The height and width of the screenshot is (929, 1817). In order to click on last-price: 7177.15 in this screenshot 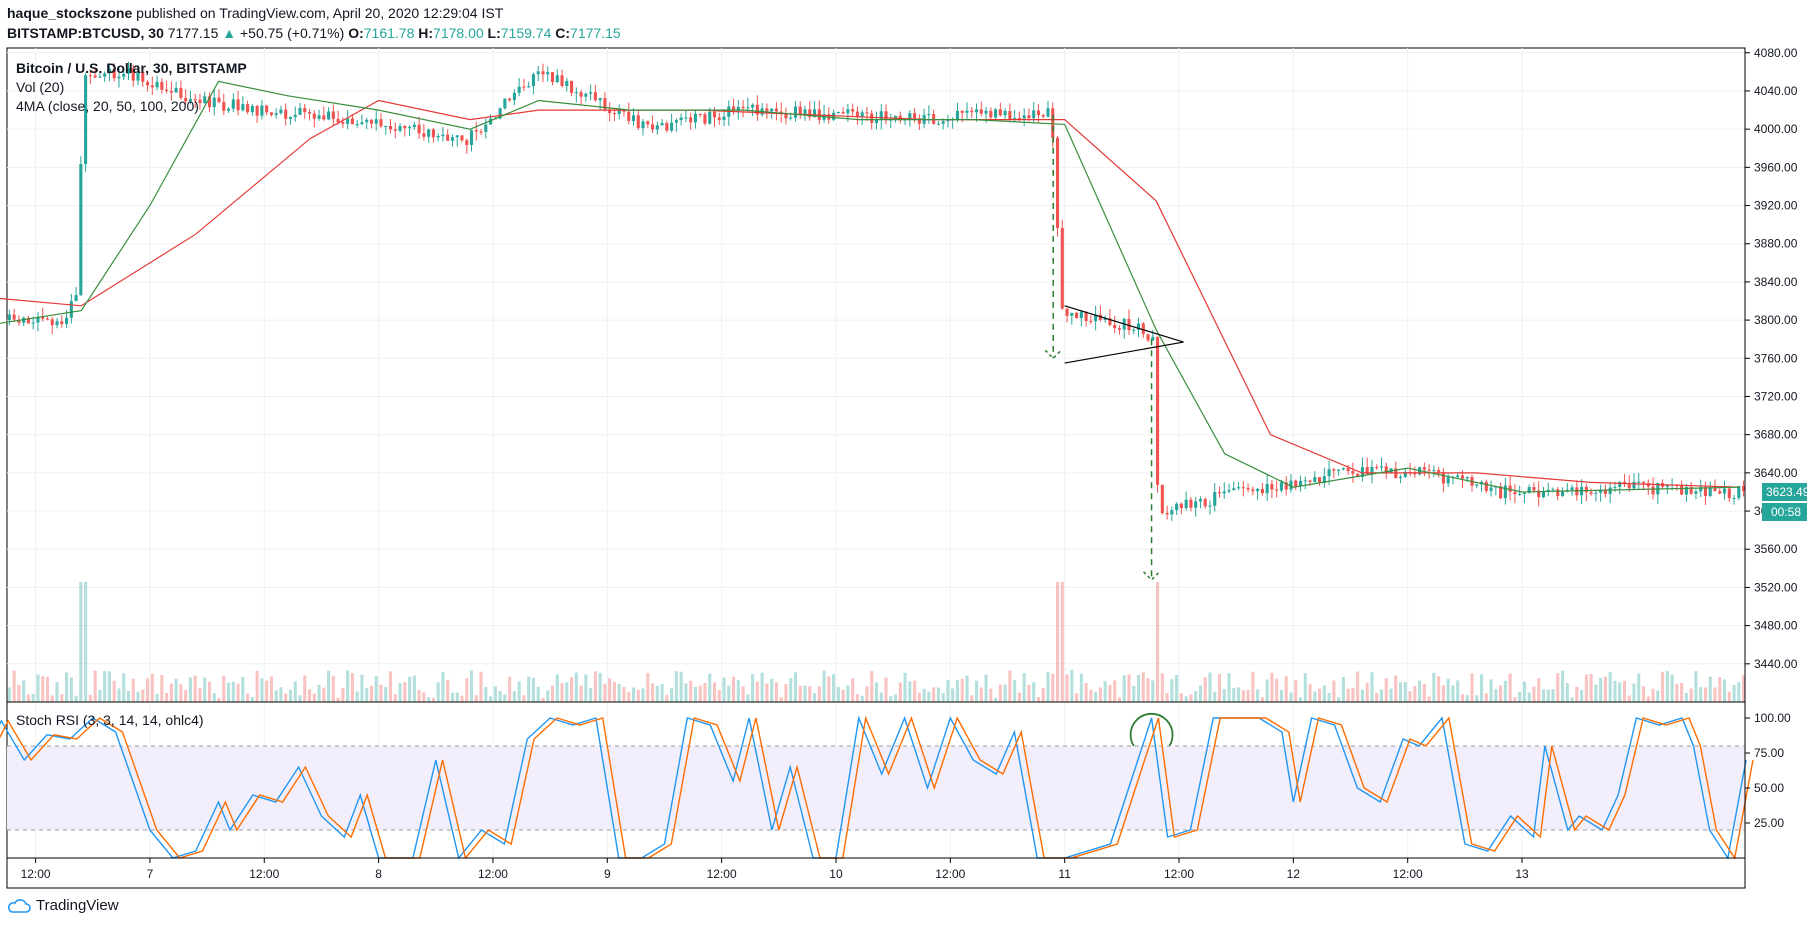, I will do `click(193, 33)`.